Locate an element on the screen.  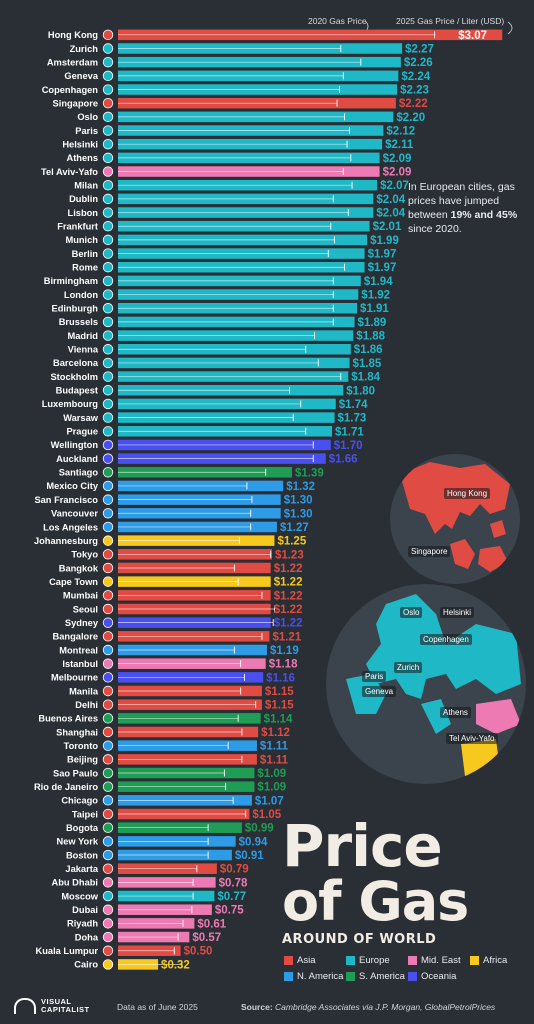
city-label-riyadh: Riyadh is located at coordinates (82, 924).